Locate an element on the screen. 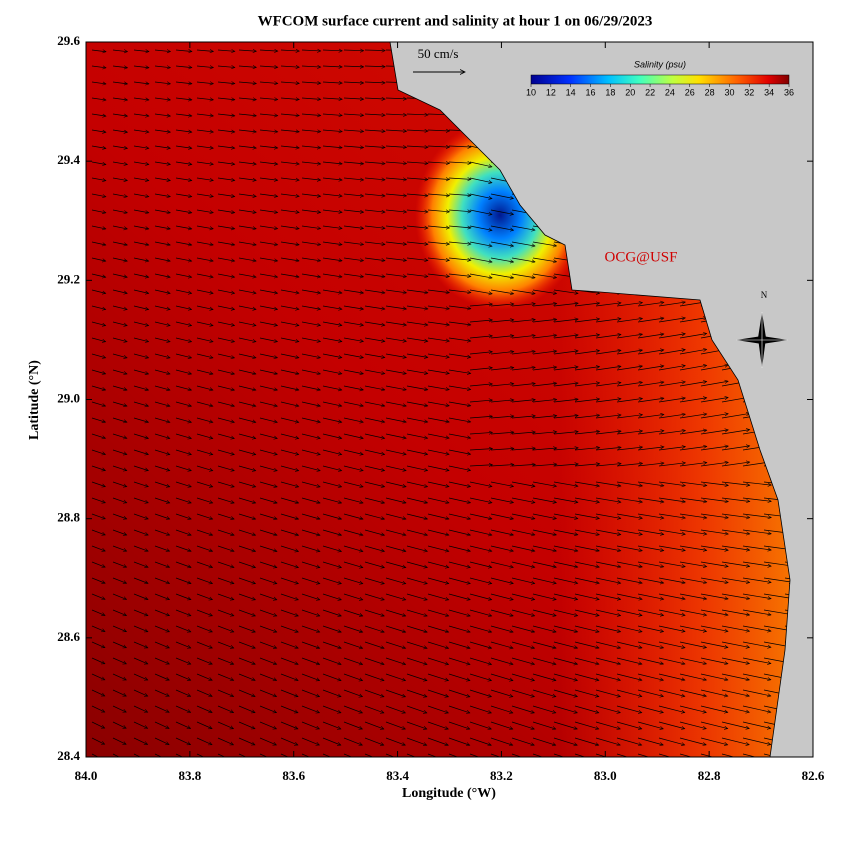 This screenshot has height=842, width=857. y-tick-label: 29.2 is located at coordinates (68, 278).